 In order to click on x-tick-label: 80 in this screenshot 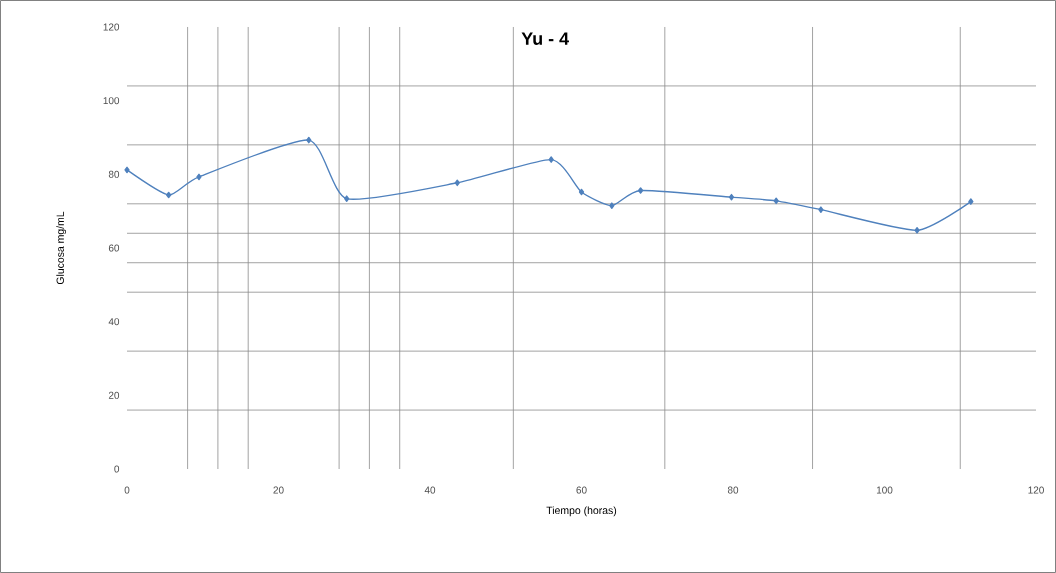, I will do `click(733, 490)`.